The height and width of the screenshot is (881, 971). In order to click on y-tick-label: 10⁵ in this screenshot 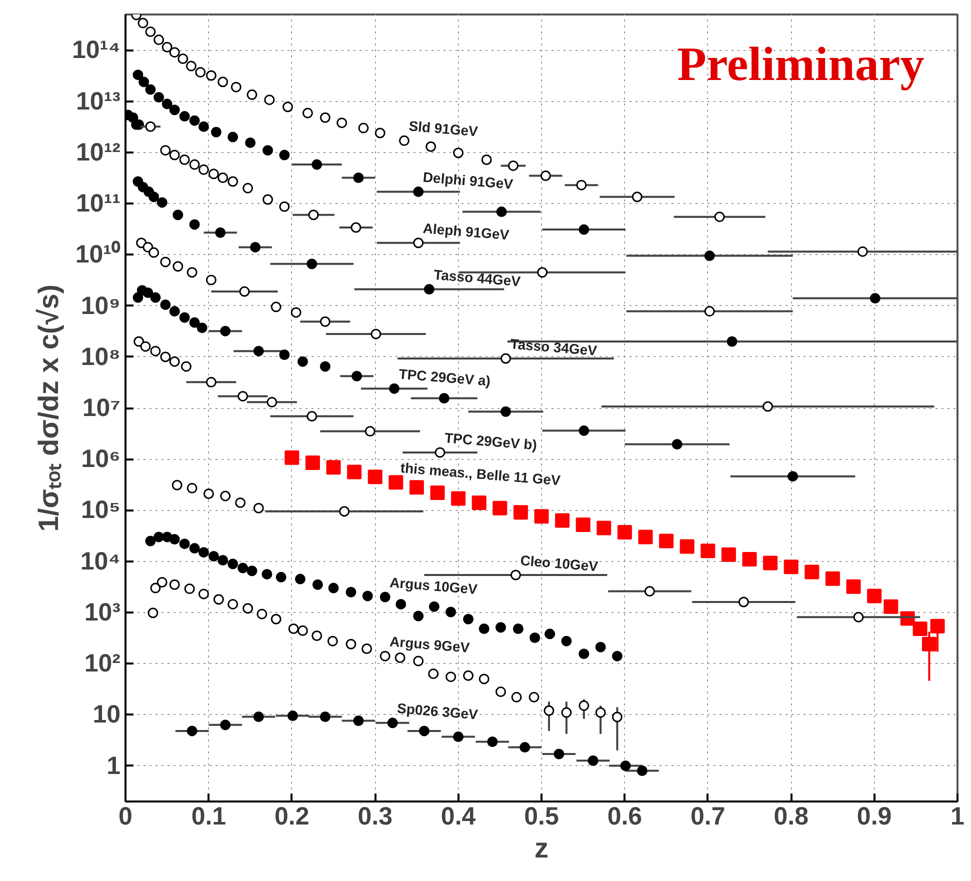, I will do `click(100, 510)`.